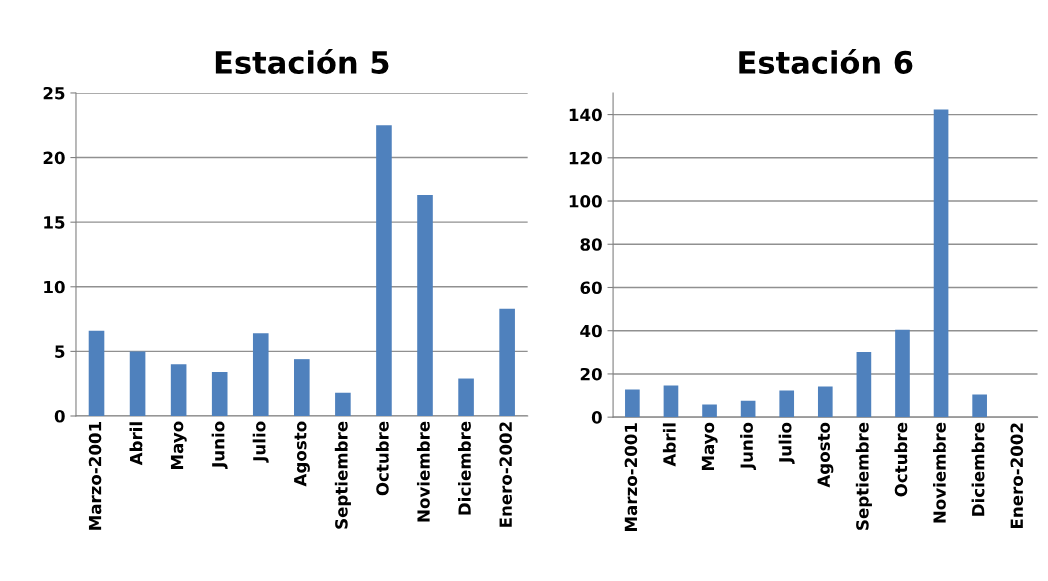  Describe the element at coordinates (54, 93) in the screenshot. I see `y-tick-label: 25` at that location.